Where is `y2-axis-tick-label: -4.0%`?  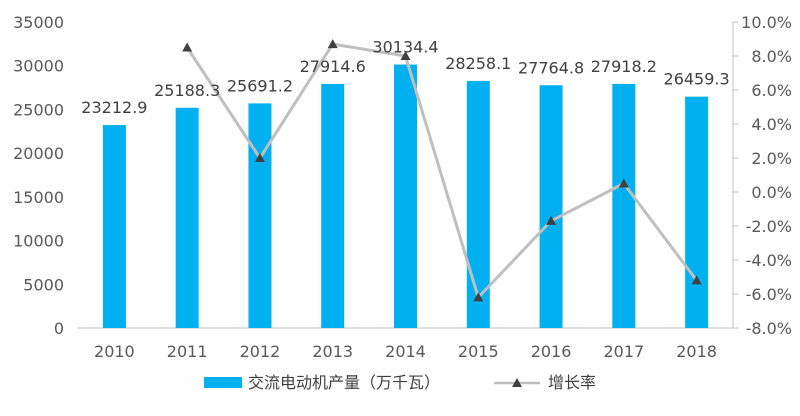 y2-axis-tick-label: -4.0% is located at coordinates (769, 260).